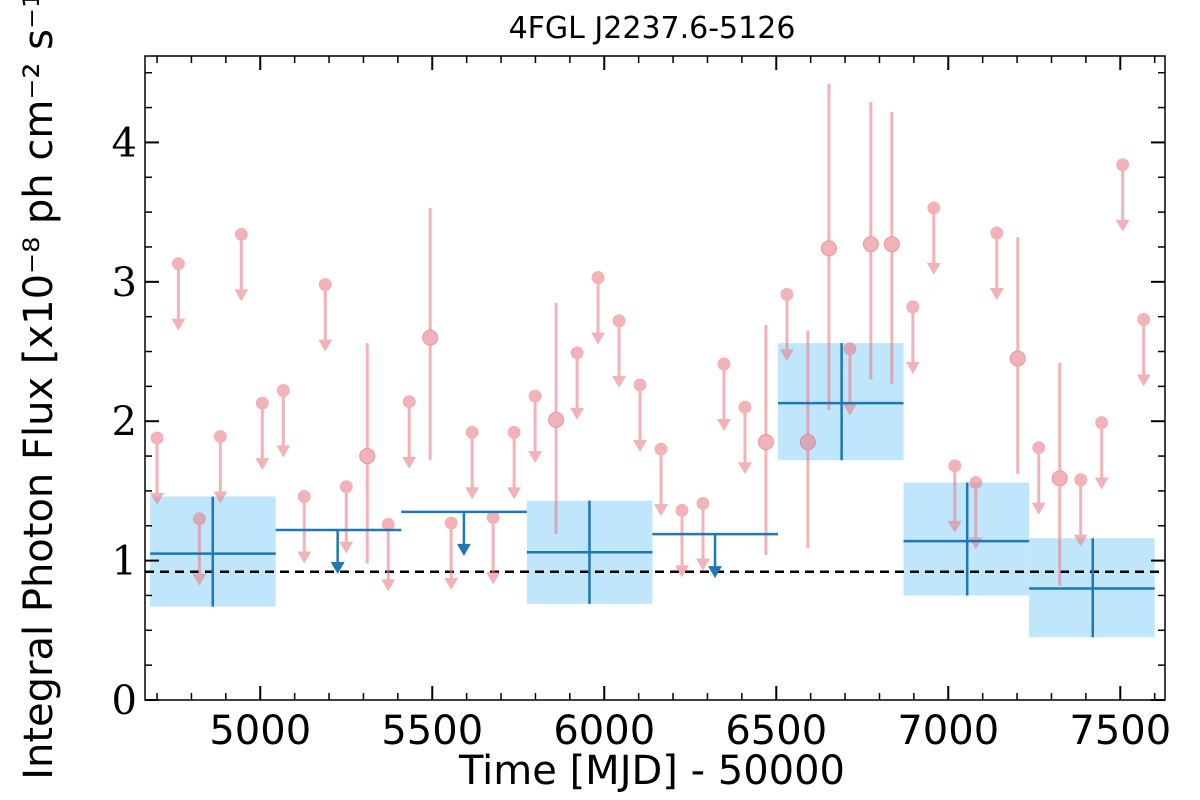 The image size is (1200, 800). Describe the element at coordinates (776, 731) in the screenshot. I see `x-tick-label: 6500` at that location.